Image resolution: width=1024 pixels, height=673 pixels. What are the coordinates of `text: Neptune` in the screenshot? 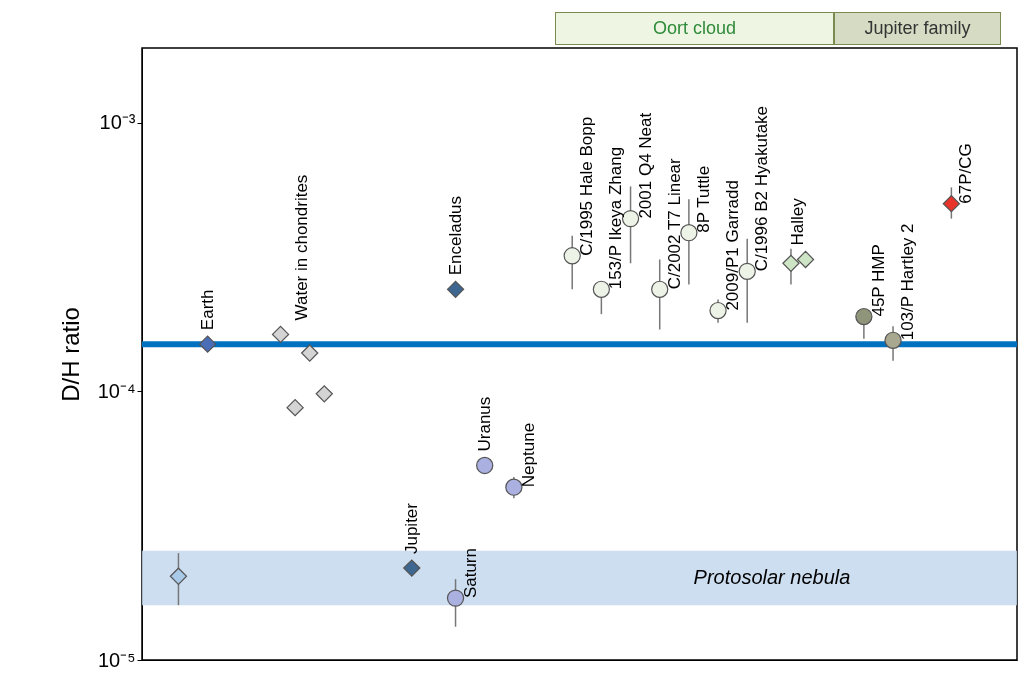 It's located at (528, 455).